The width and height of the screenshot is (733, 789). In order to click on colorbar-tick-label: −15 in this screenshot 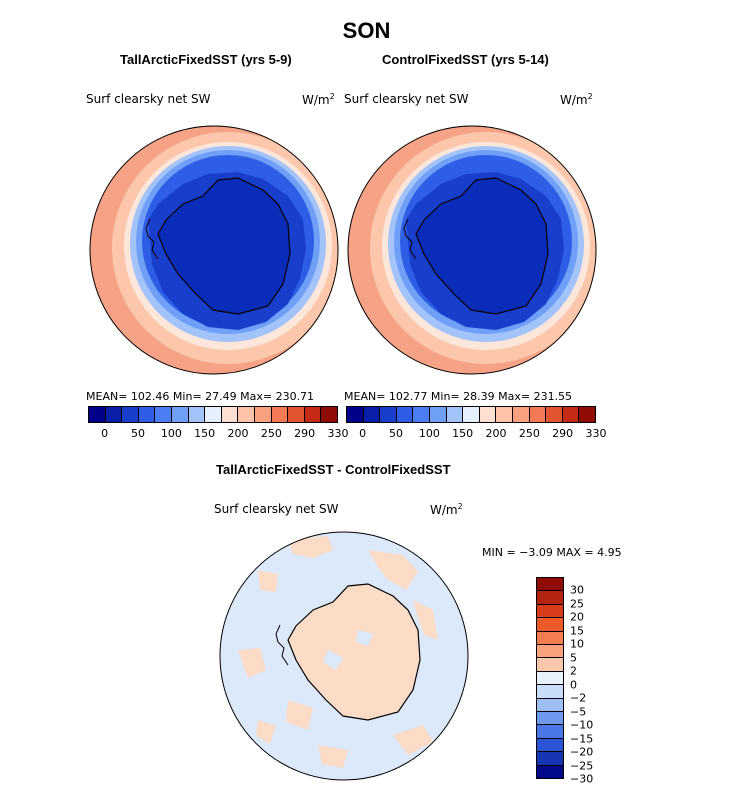, I will do `click(582, 739)`.